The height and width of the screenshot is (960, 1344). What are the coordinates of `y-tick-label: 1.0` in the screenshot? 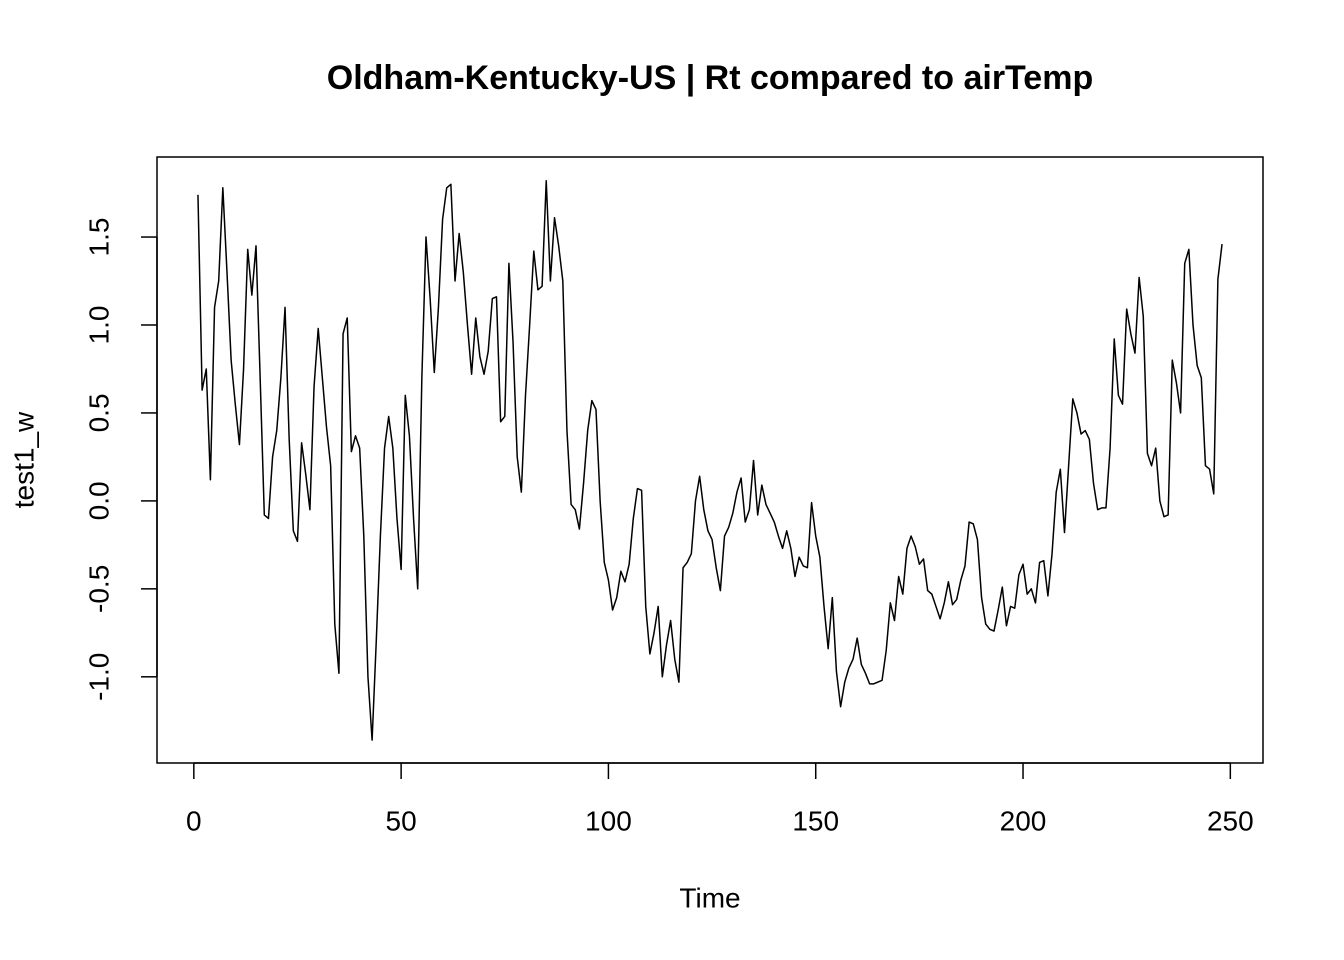 It's located at (98, 325).